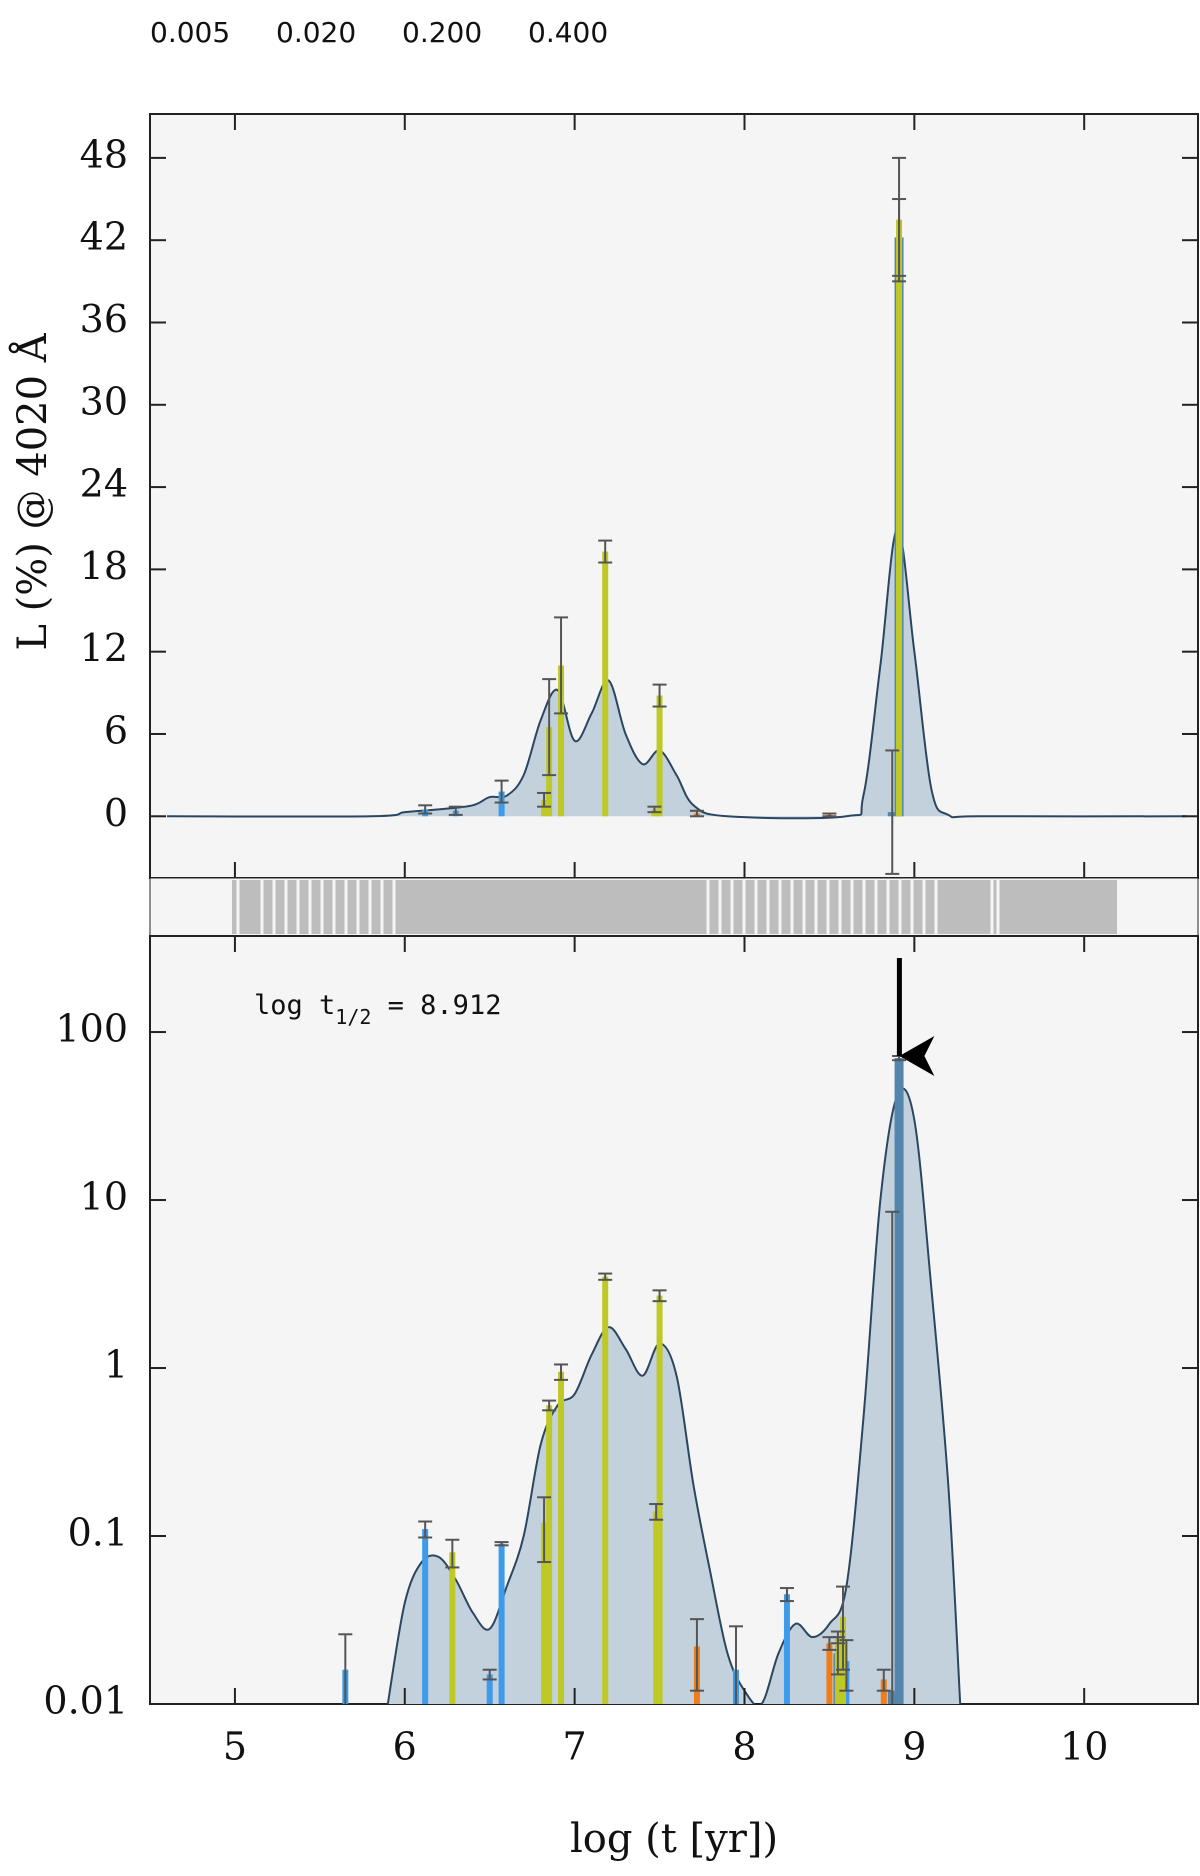  What do you see at coordinates (316, 32) in the screenshot?
I see `legend-entry: 0.020` at bounding box center [316, 32].